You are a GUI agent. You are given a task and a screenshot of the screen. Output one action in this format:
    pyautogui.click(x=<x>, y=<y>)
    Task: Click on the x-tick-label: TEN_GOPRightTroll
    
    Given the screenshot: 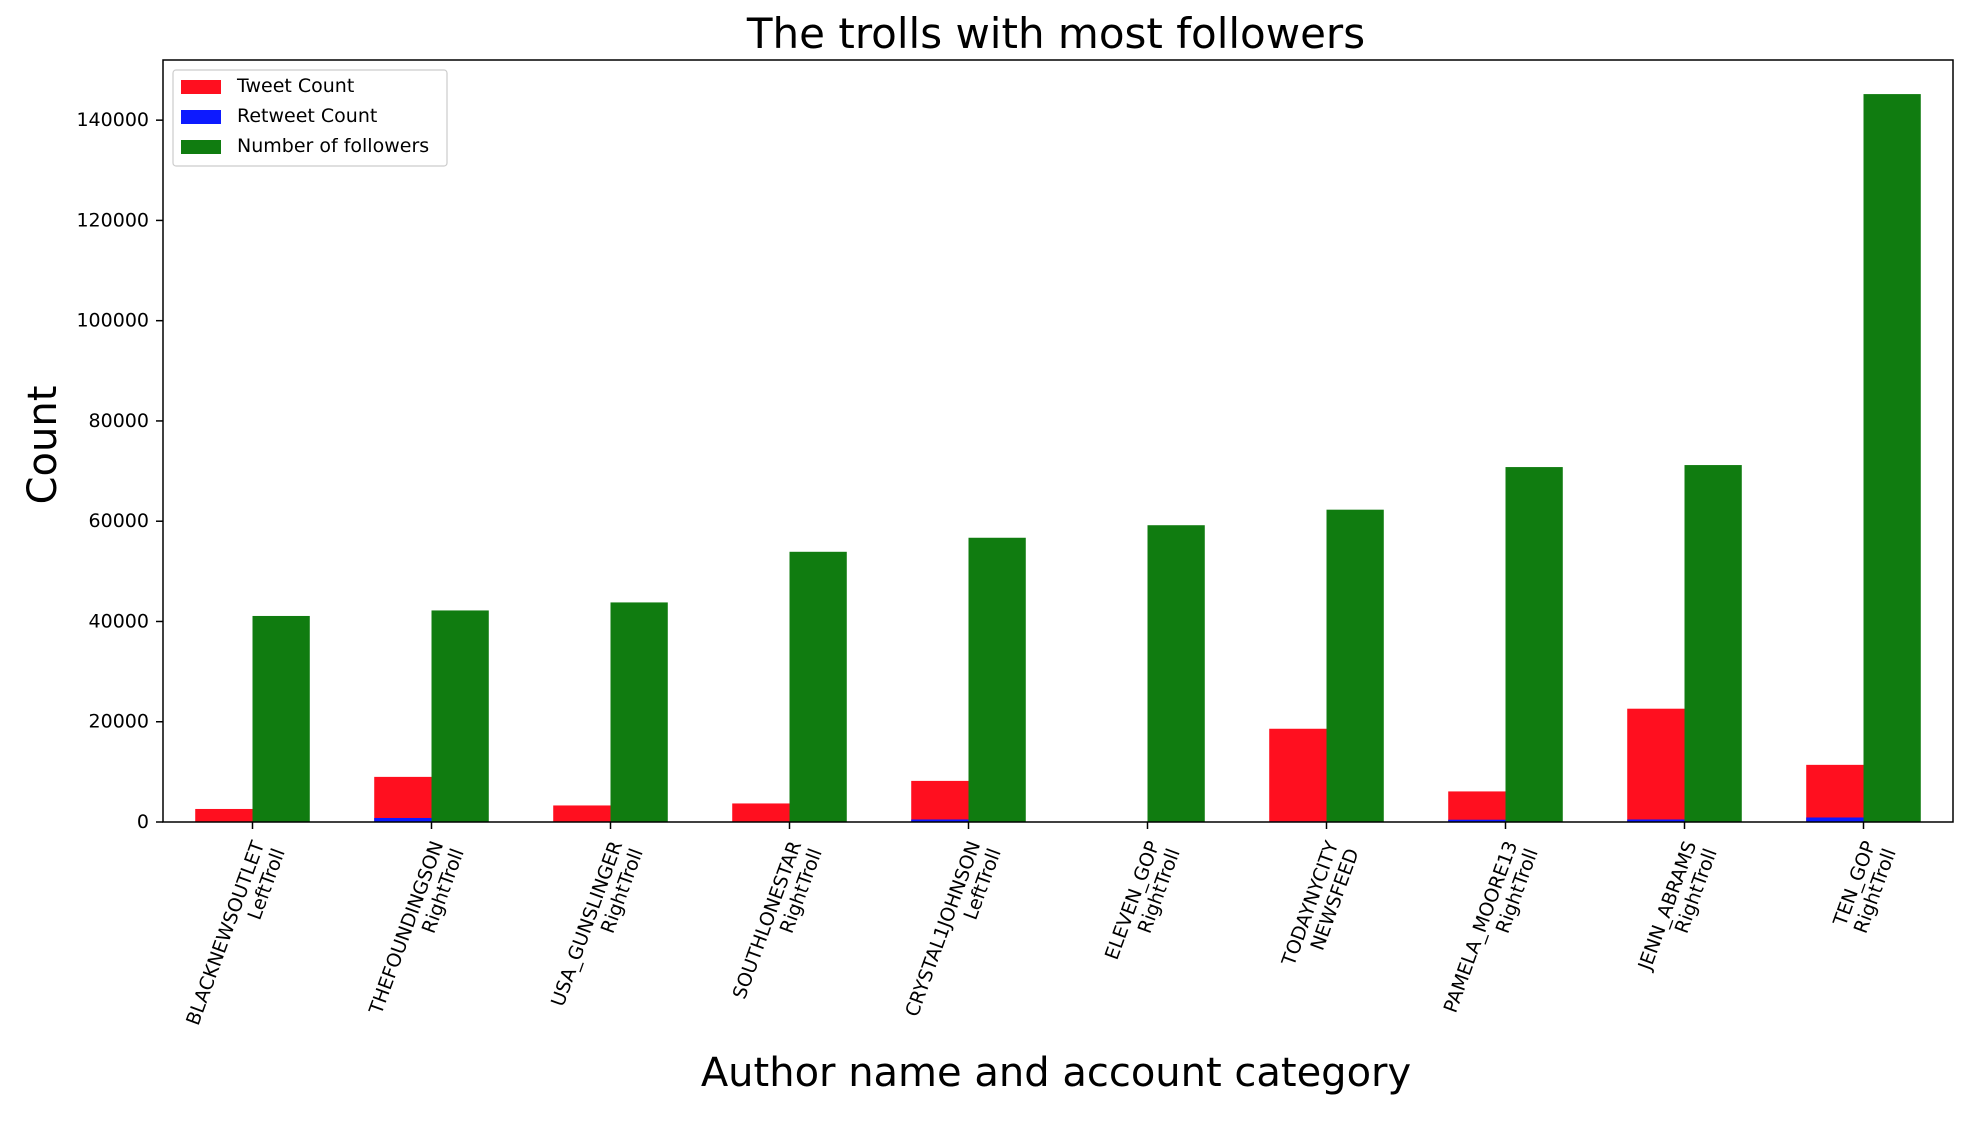 What is the action you would take?
    pyautogui.click(x=1865, y=887)
    